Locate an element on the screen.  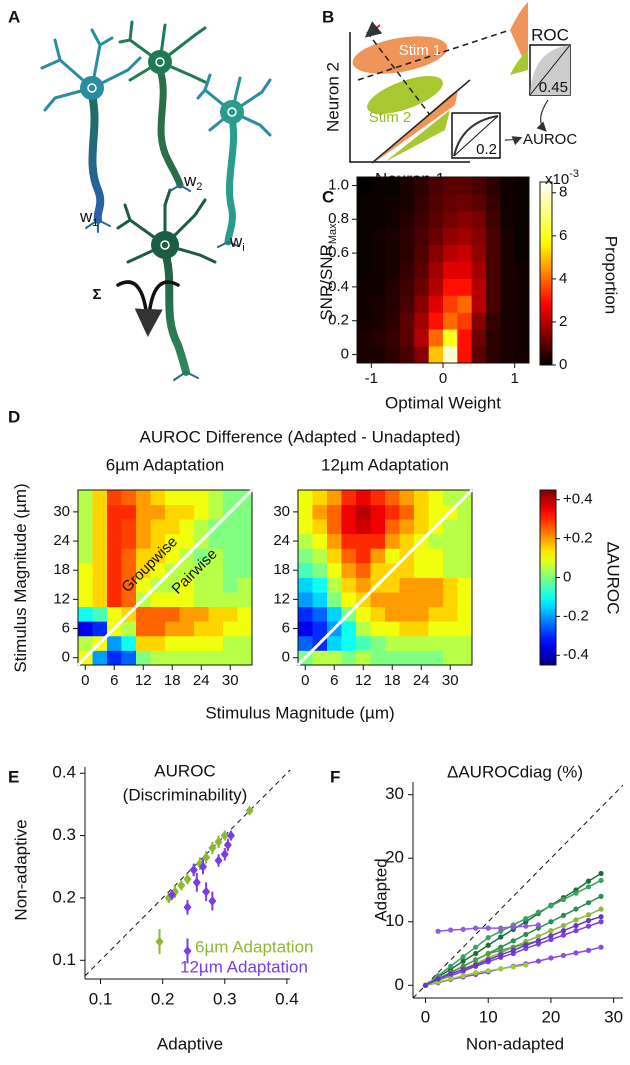
x-tick-label: 30 is located at coordinates (450, 680).